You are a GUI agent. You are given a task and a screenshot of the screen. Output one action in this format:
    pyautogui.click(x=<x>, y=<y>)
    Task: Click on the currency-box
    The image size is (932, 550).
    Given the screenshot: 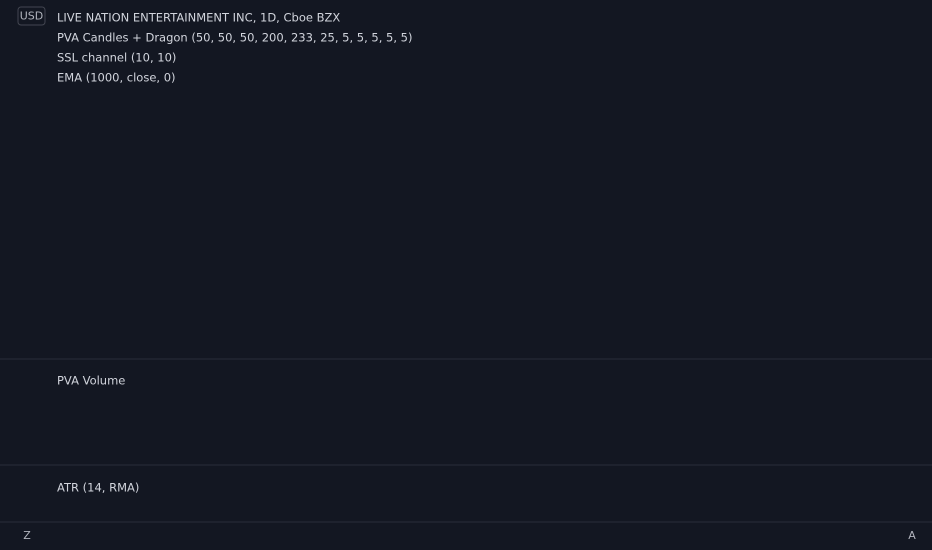 What is the action you would take?
    pyautogui.click(x=31, y=16)
    